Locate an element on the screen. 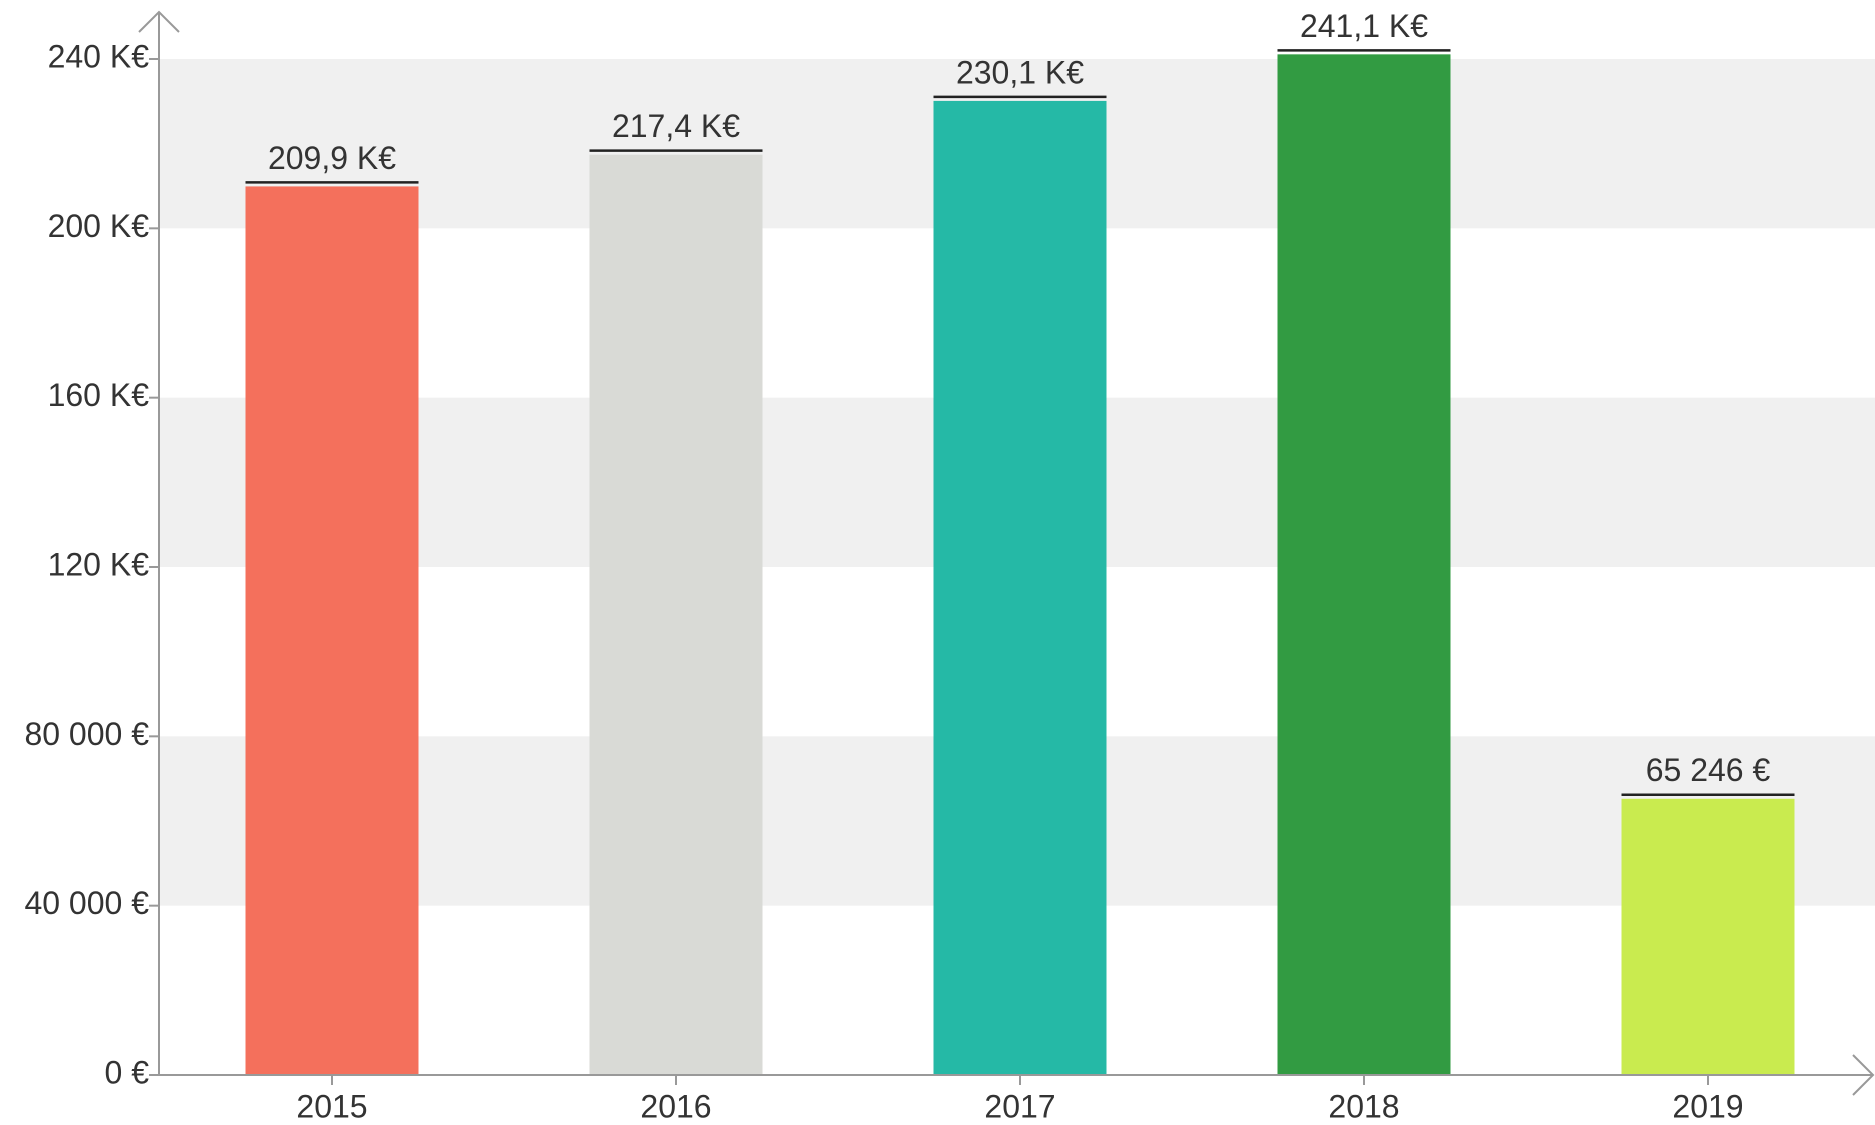  x-tick-label: 2015 is located at coordinates (331, 1106).